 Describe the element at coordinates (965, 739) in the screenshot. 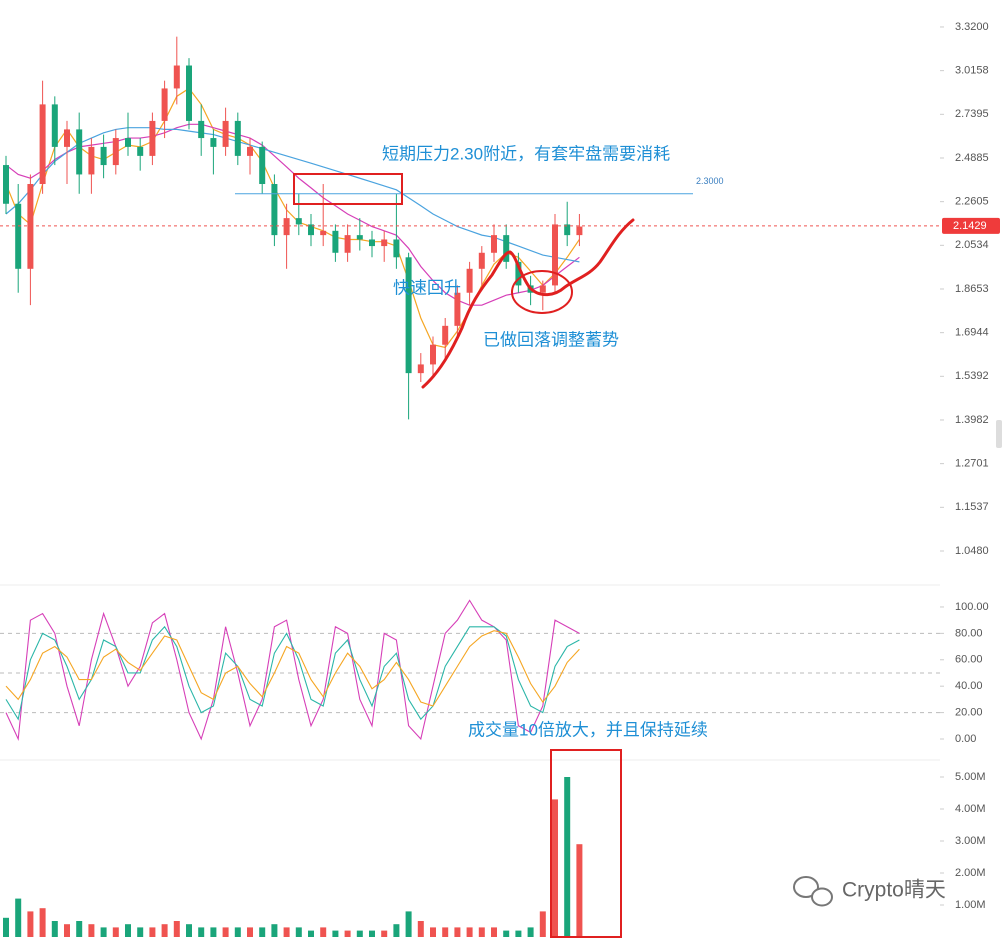

I see `y-tick-label: 0.00` at that location.